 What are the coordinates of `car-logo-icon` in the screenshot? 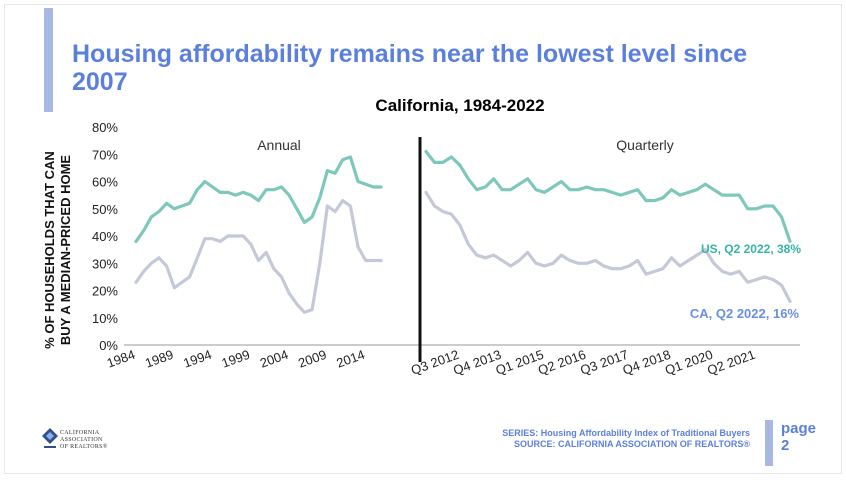 It's located at (50, 438).